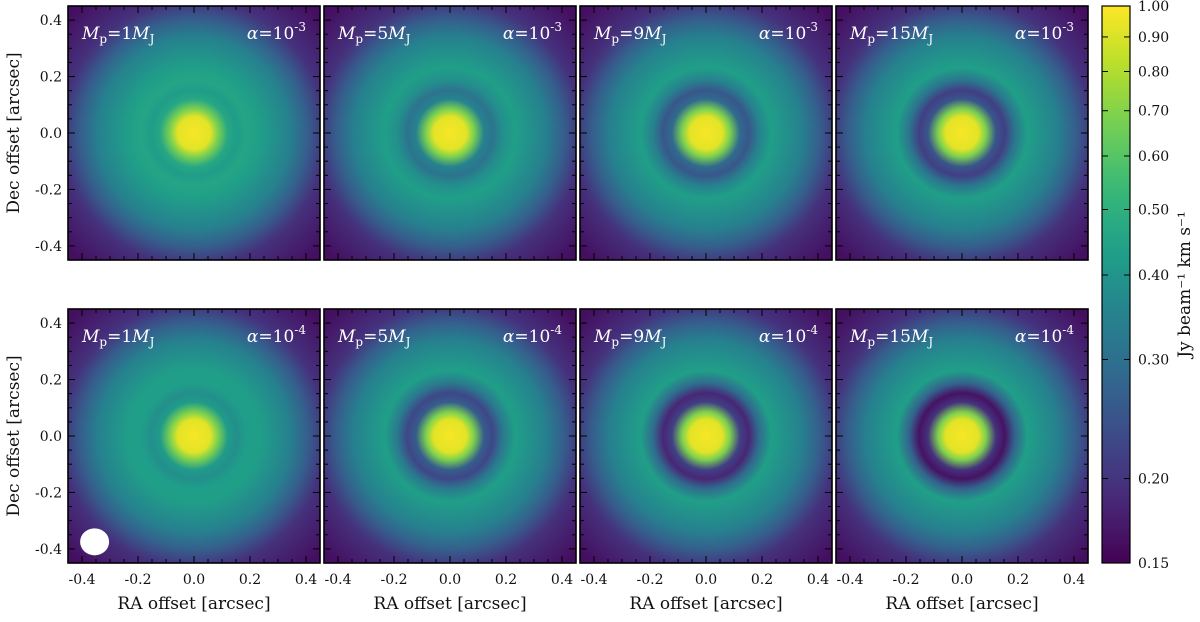  Describe the element at coordinates (1153, 38) in the screenshot. I see `colorbar-tick-label: 0.90` at that location.